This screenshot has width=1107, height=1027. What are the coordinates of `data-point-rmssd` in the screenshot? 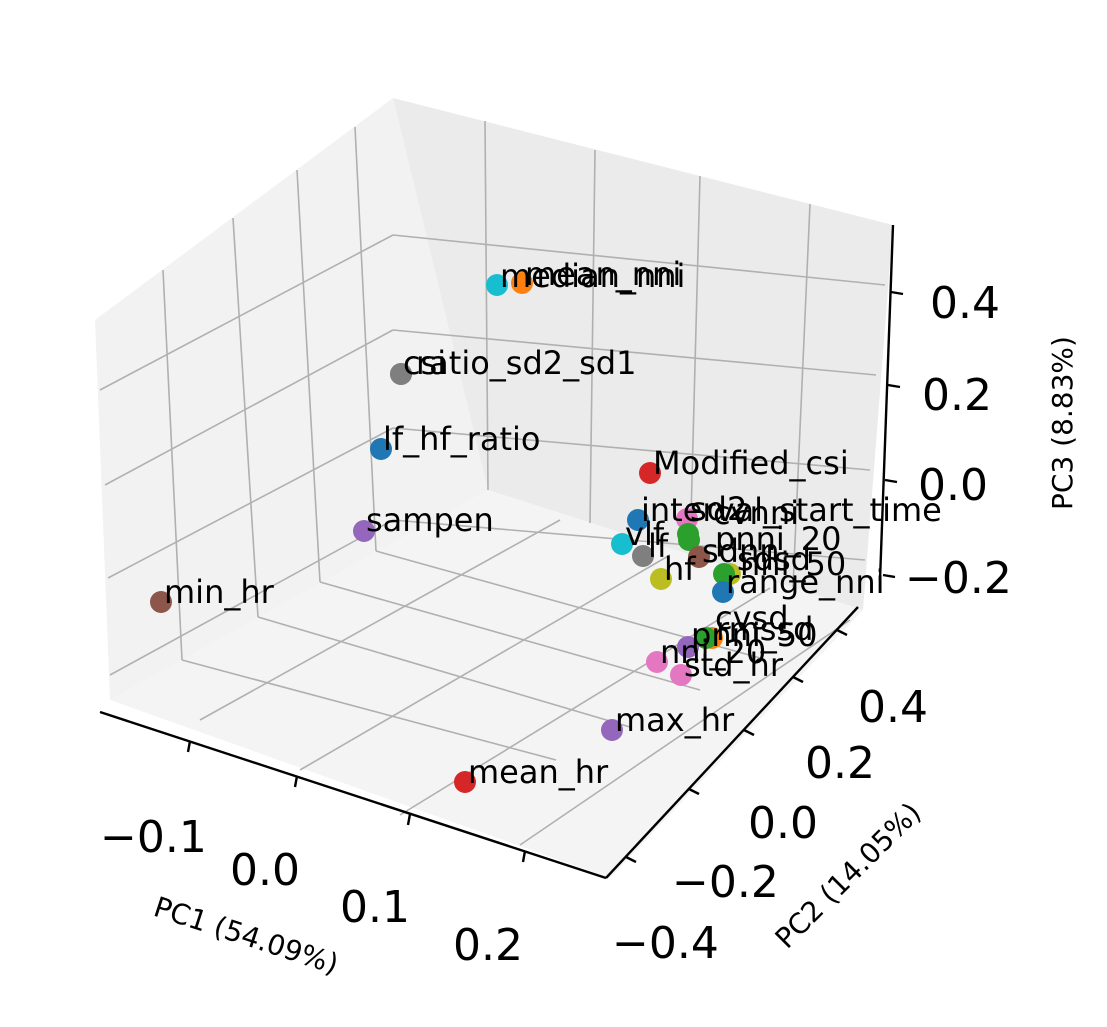 It's located at (706, 638).